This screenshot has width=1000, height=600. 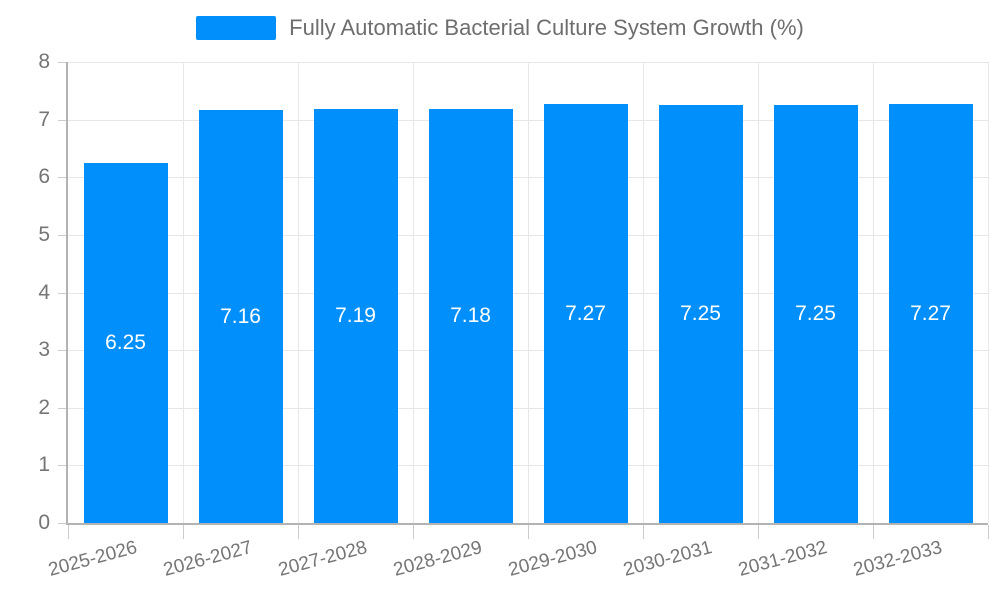 What do you see at coordinates (44, 119) in the screenshot?
I see `y-axis-tick-label: 7` at bounding box center [44, 119].